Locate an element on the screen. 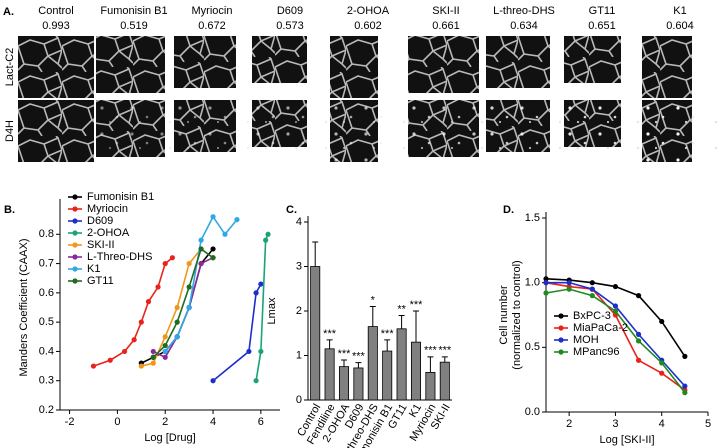 Image resolution: width=720 pixels, height=448 pixels. y-tick-label: 1.5 is located at coordinates (532, 218).